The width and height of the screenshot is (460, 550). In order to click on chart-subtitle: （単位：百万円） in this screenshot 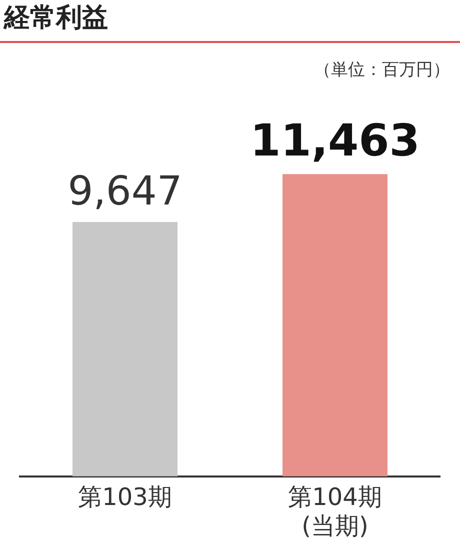, I will do `click(382, 70)`.